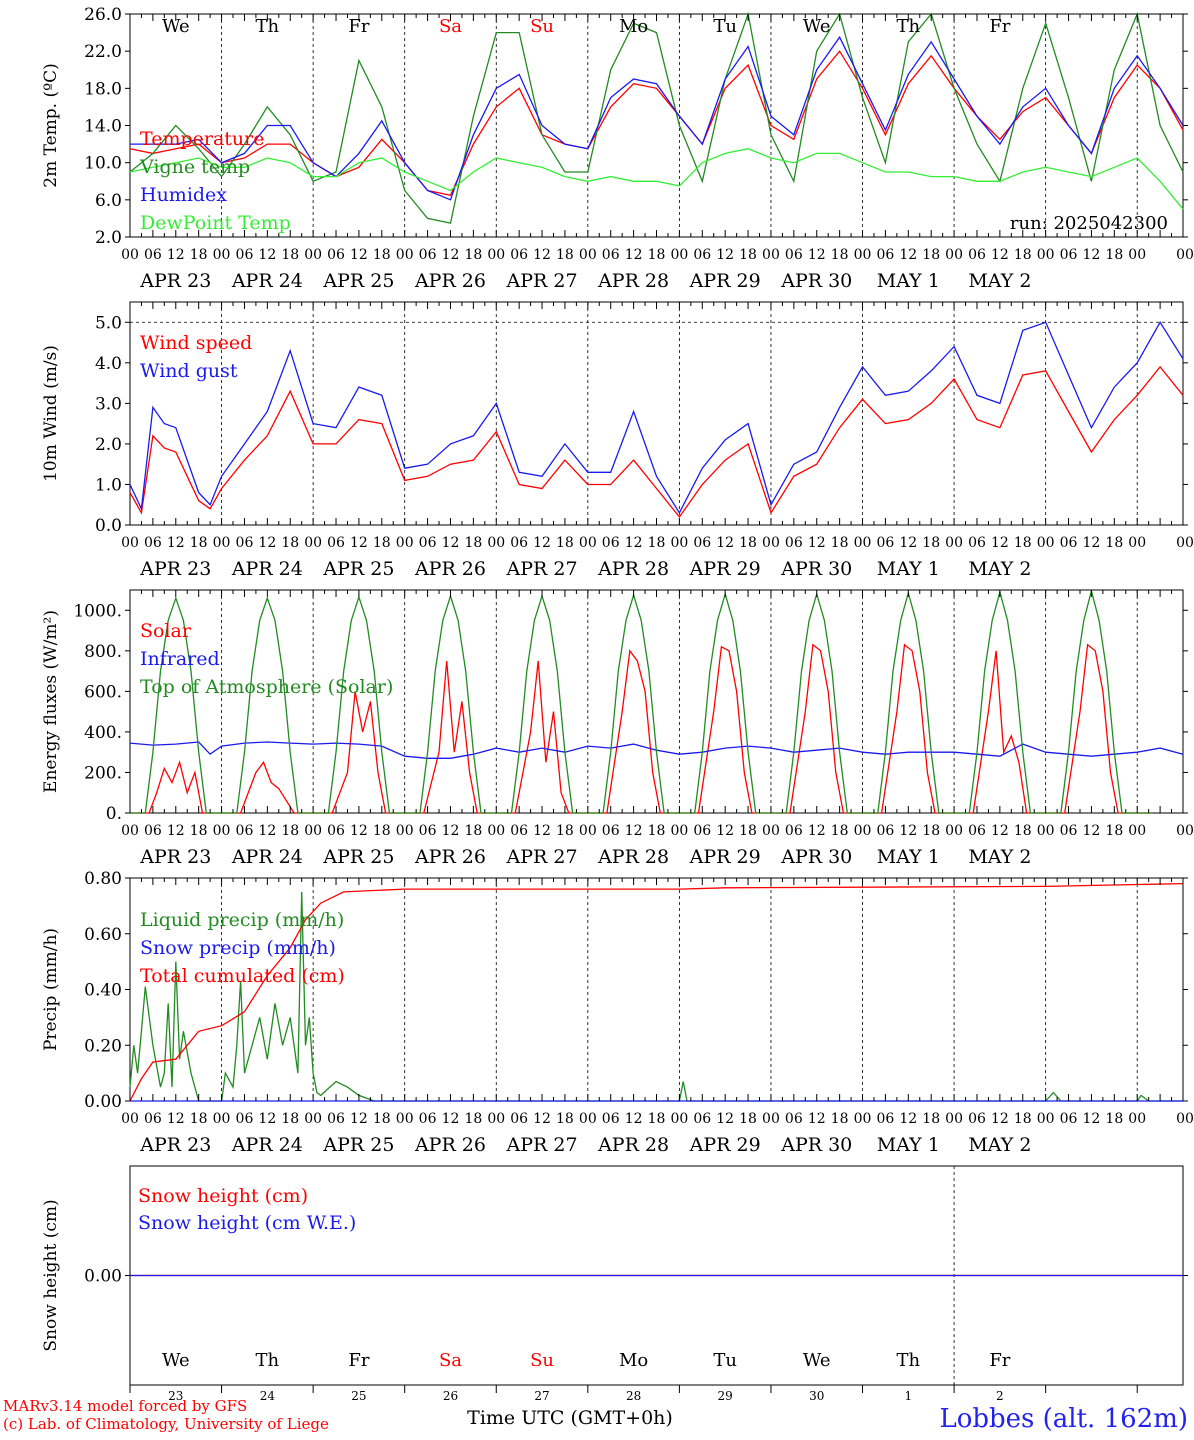  What do you see at coordinates (196, 343) in the screenshot?
I see `legend-entry: Wind speed` at bounding box center [196, 343].